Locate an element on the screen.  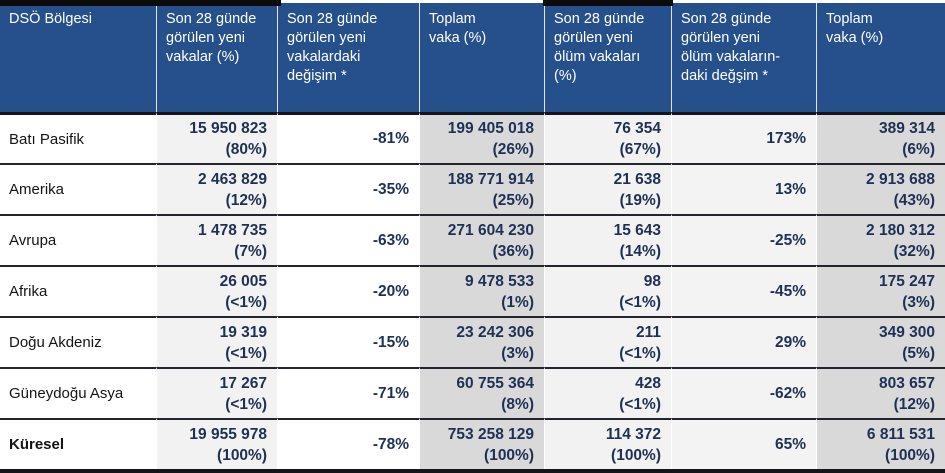
value-line: 2 180 312 is located at coordinates (900, 230).